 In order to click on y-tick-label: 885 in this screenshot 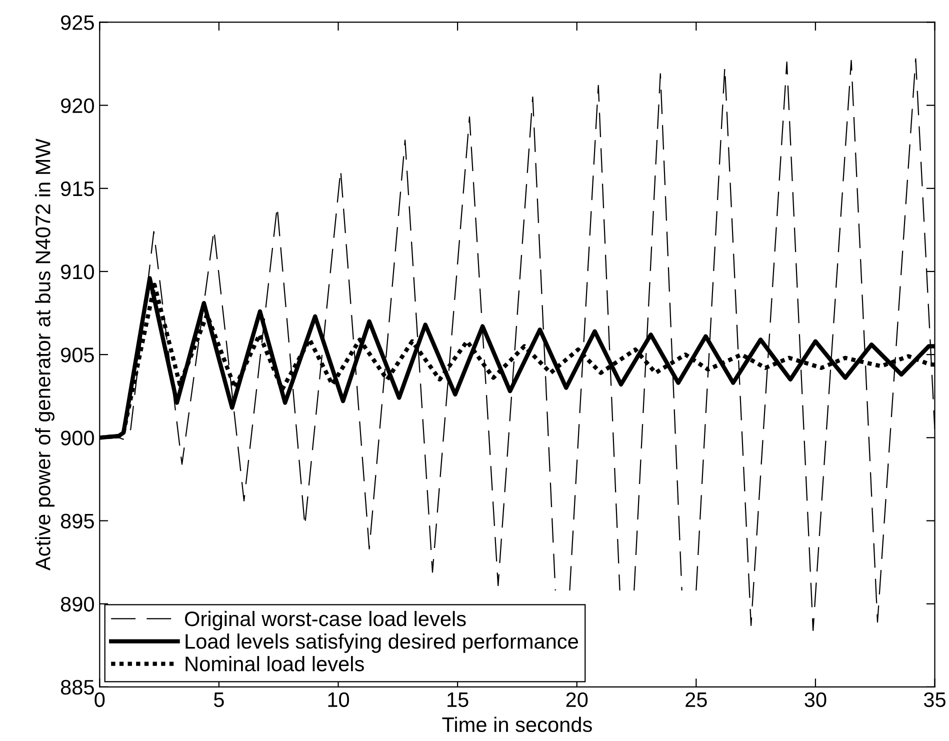, I will do `click(77, 687)`.